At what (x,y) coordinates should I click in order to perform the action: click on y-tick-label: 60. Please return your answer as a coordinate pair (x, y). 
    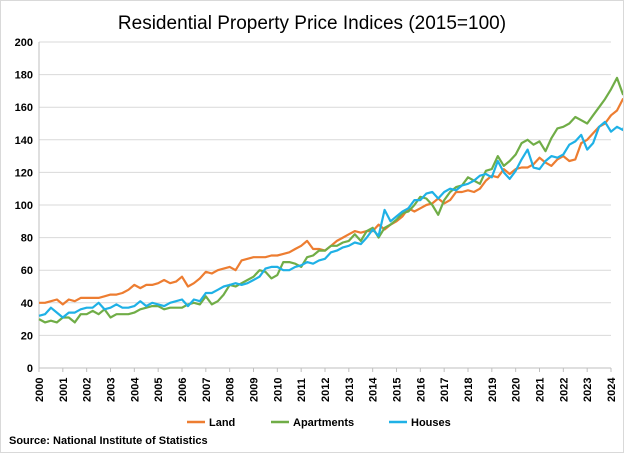
    Looking at the image, I should click on (27, 271).